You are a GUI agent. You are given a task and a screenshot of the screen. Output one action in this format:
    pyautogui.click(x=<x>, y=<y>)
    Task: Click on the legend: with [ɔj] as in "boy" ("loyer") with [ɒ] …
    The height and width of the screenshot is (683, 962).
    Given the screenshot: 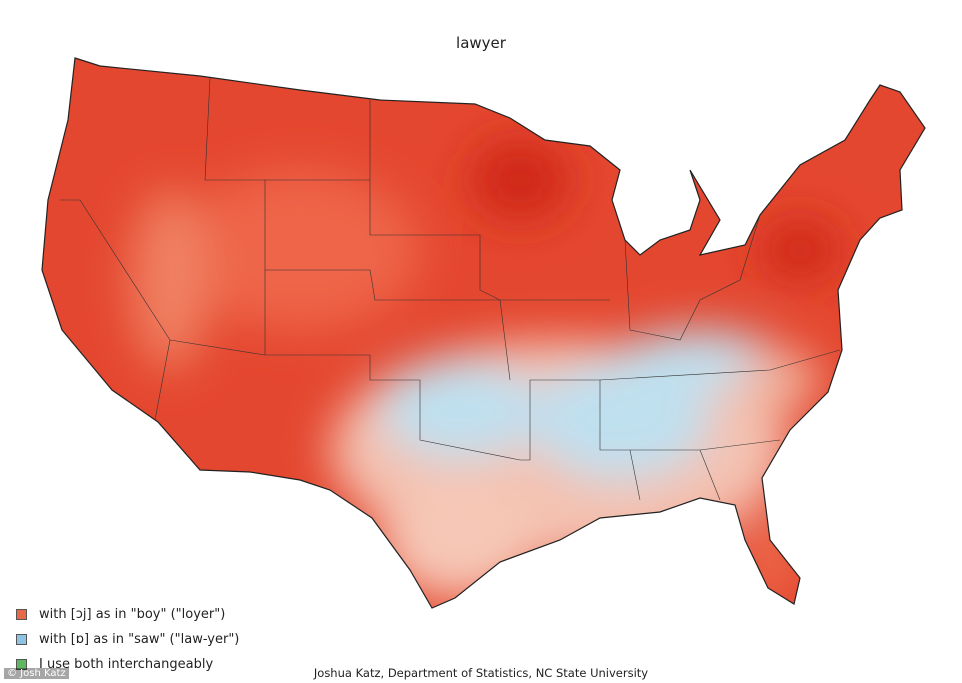 What is the action you would take?
    pyautogui.click(x=127, y=639)
    